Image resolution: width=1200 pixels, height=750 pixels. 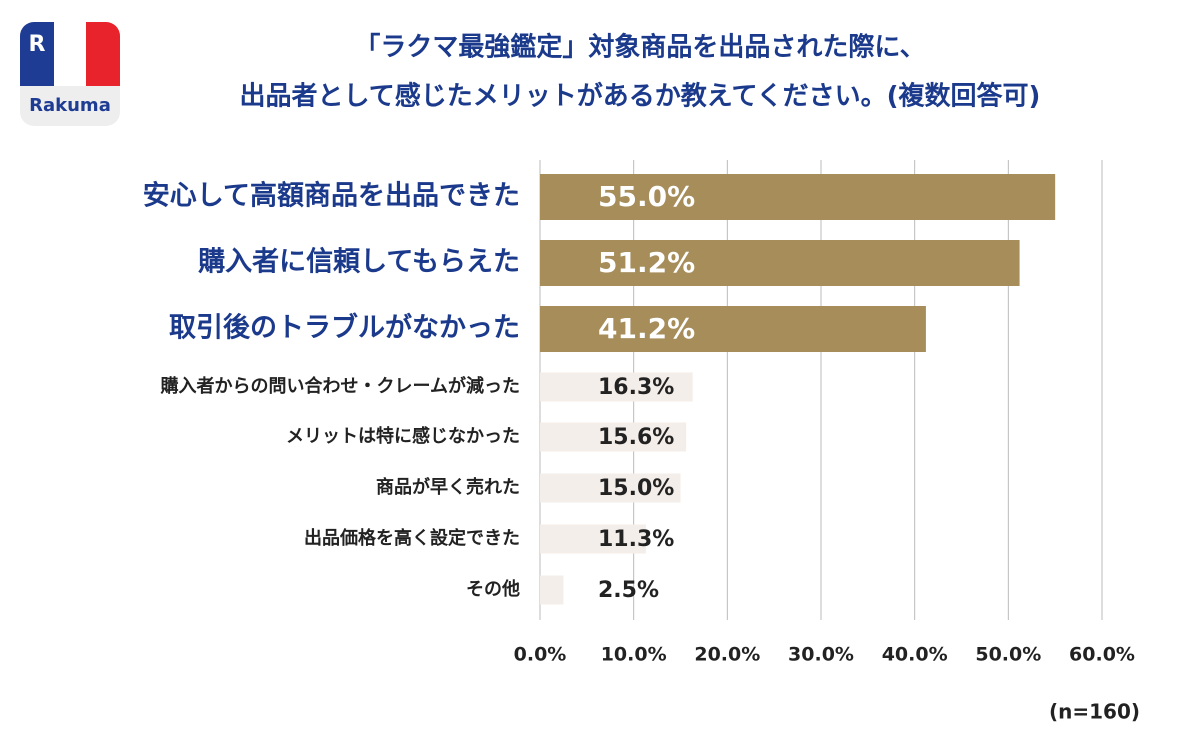 What do you see at coordinates (493, 589) in the screenshot?
I see `category-label: その他` at bounding box center [493, 589].